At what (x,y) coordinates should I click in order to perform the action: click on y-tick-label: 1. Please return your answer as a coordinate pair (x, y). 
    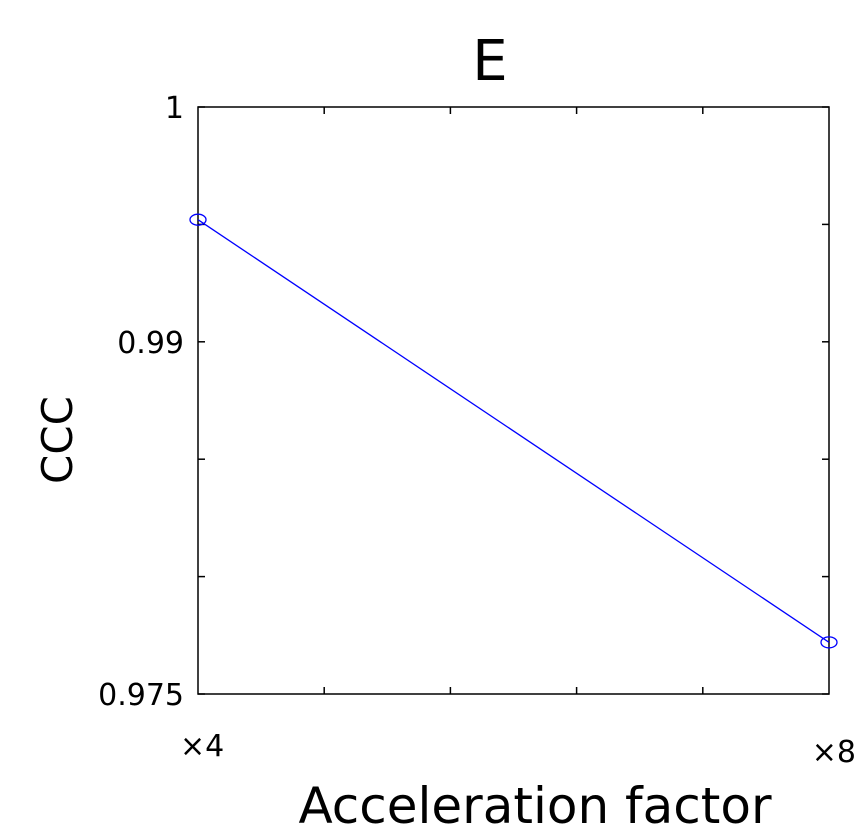
    Looking at the image, I should click on (174, 108).